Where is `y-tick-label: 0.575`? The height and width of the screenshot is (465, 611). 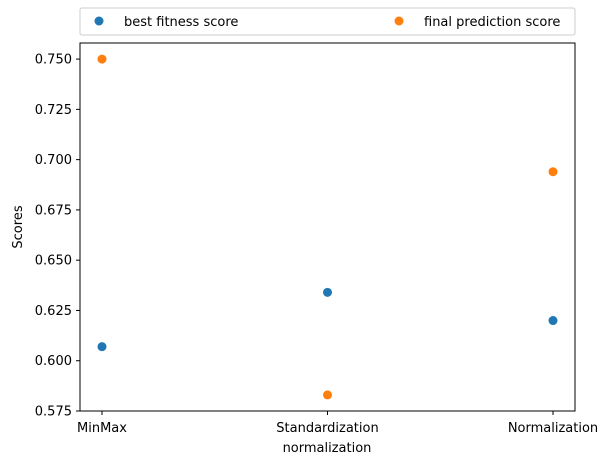 y-tick-label: 0.575 is located at coordinates (53, 412).